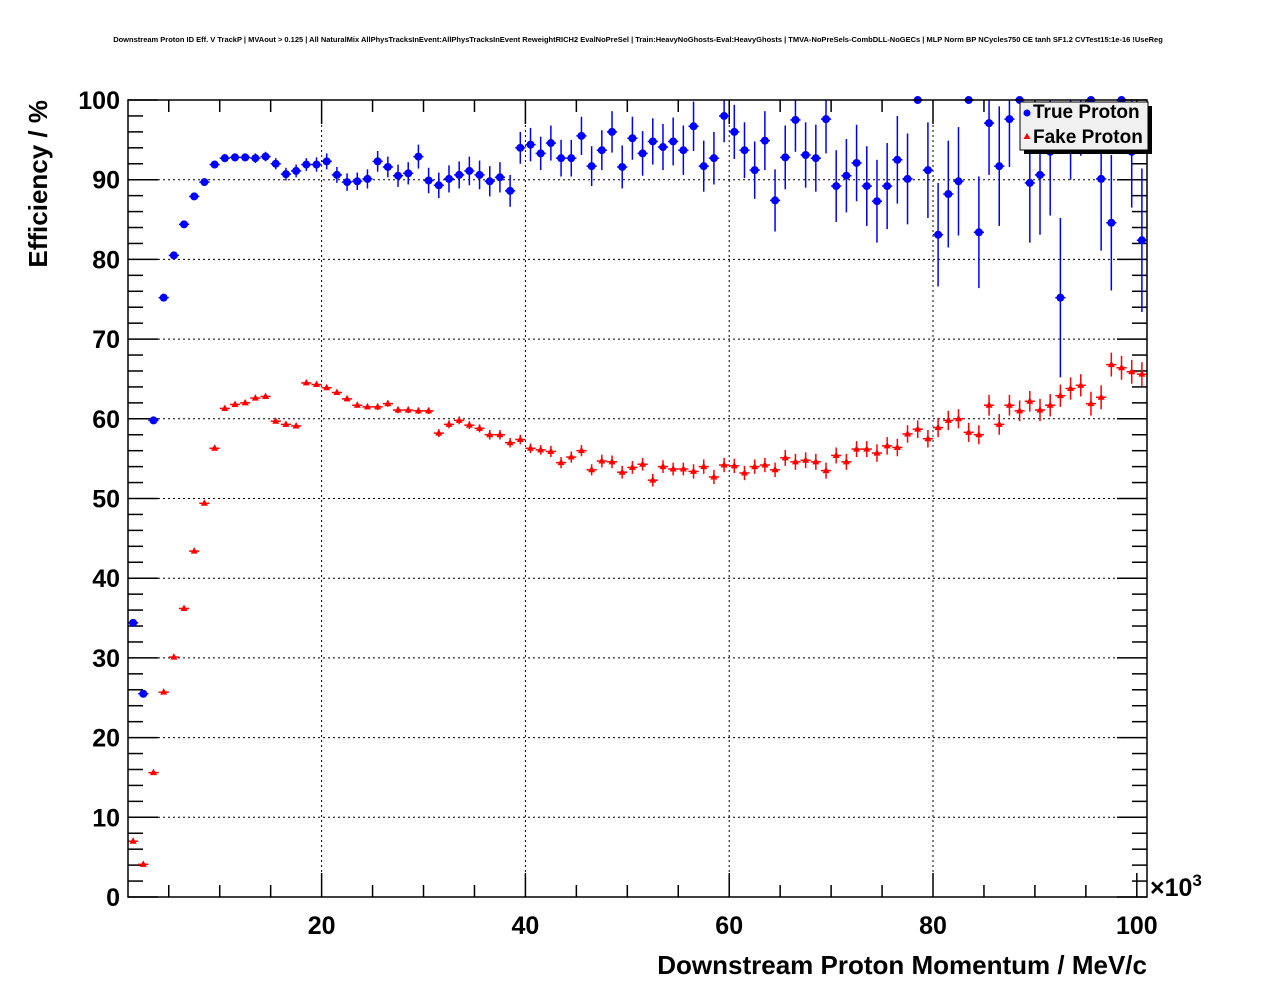  Describe the element at coordinates (1086, 112) in the screenshot. I see `legend-true-proton-label: True Proton` at that location.